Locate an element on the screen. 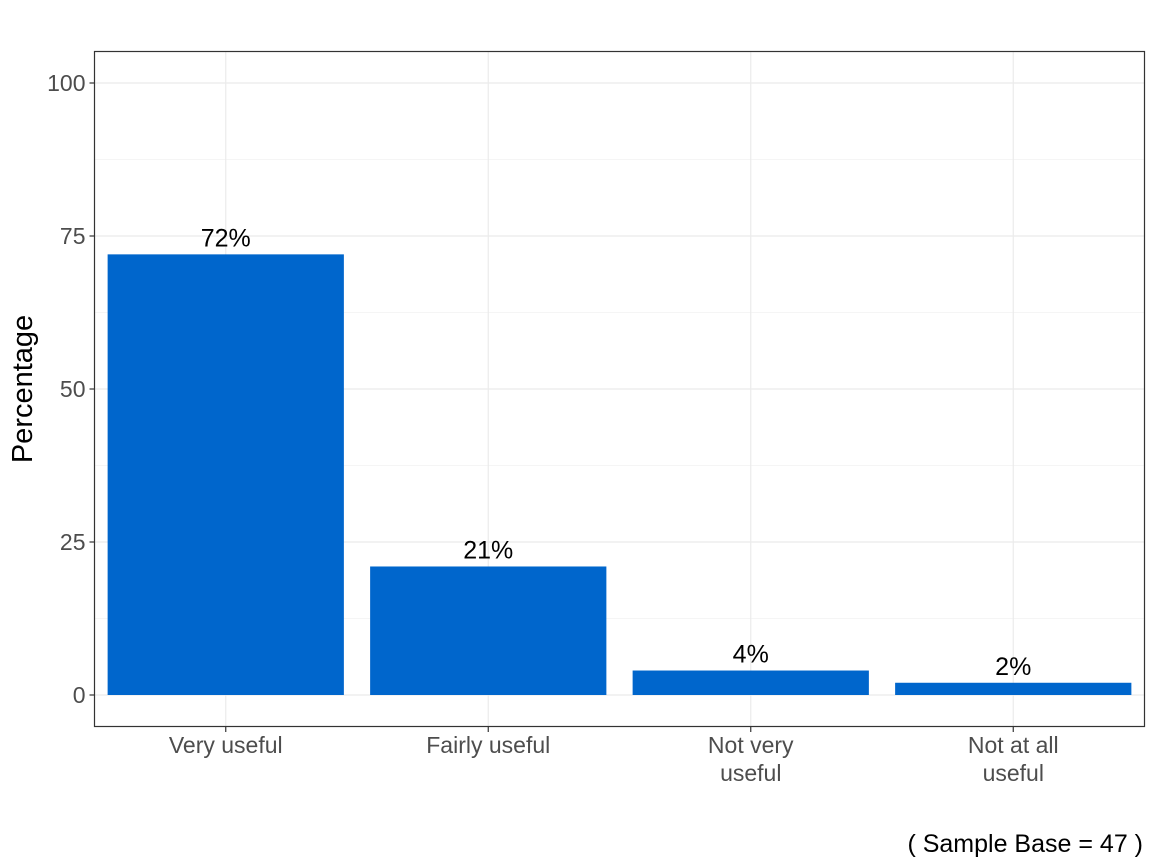 This screenshot has width=1152, height=864. x-tick-label-line: Fairly useful is located at coordinates (488, 745).